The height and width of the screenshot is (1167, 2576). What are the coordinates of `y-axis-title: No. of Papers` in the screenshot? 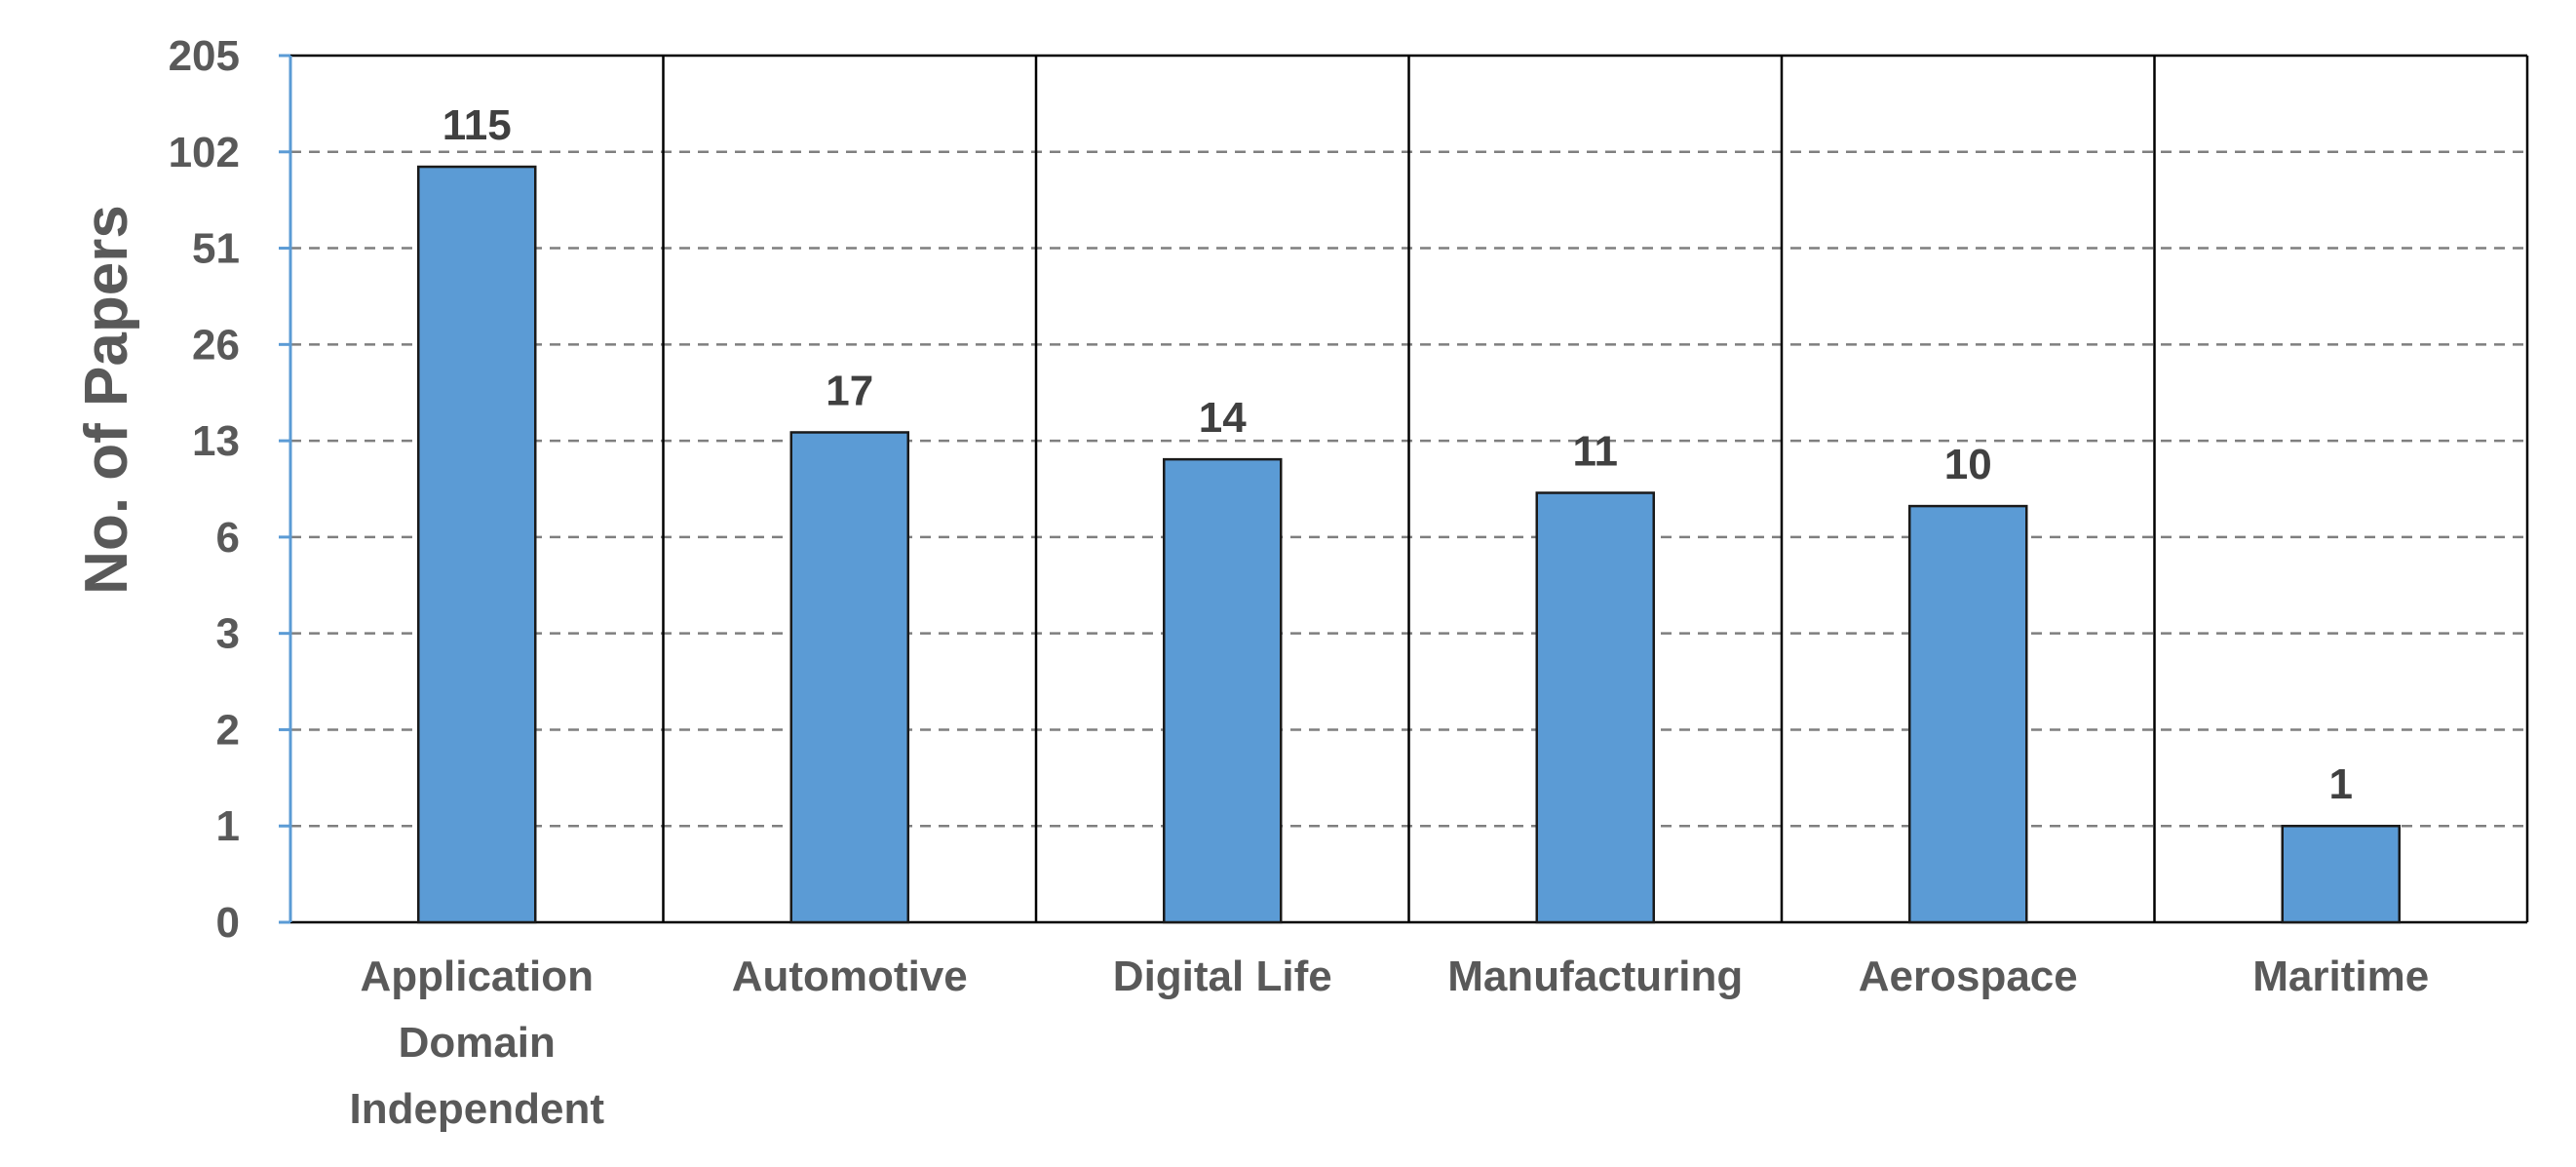 It's located at (106, 400).